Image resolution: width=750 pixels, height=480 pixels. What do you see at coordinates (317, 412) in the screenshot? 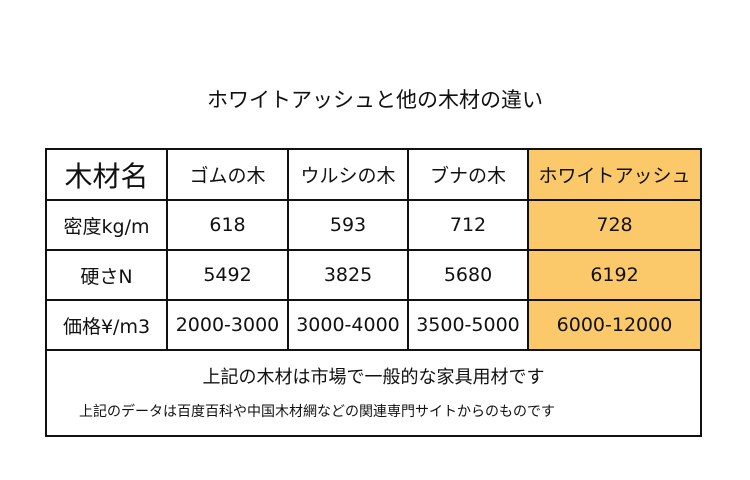
I see `footnote-source: 上記のデータは百度百科や中国木材網などの関連専門サイトからのものです` at bounding box center [317, 412].